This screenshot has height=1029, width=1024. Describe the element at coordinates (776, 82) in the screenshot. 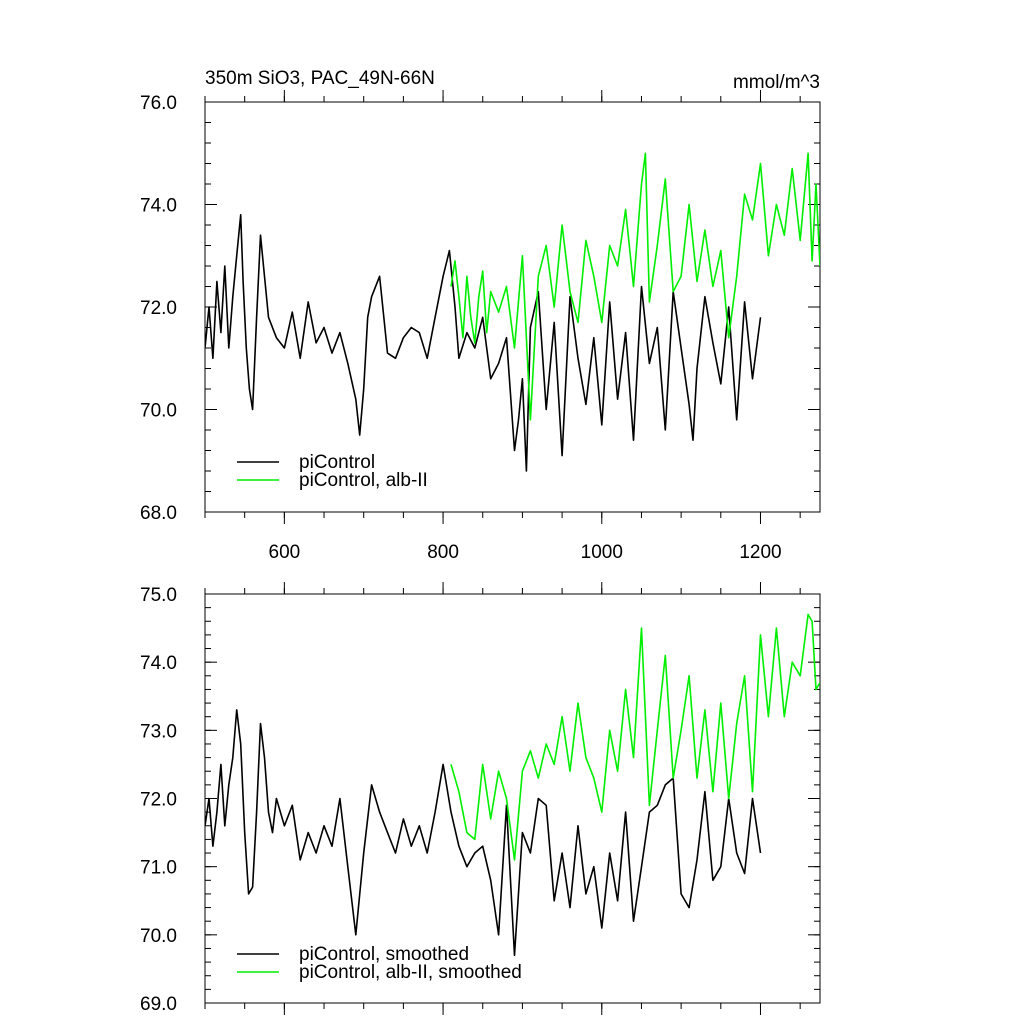

I see `units-label: mmol/m^3` at that location.